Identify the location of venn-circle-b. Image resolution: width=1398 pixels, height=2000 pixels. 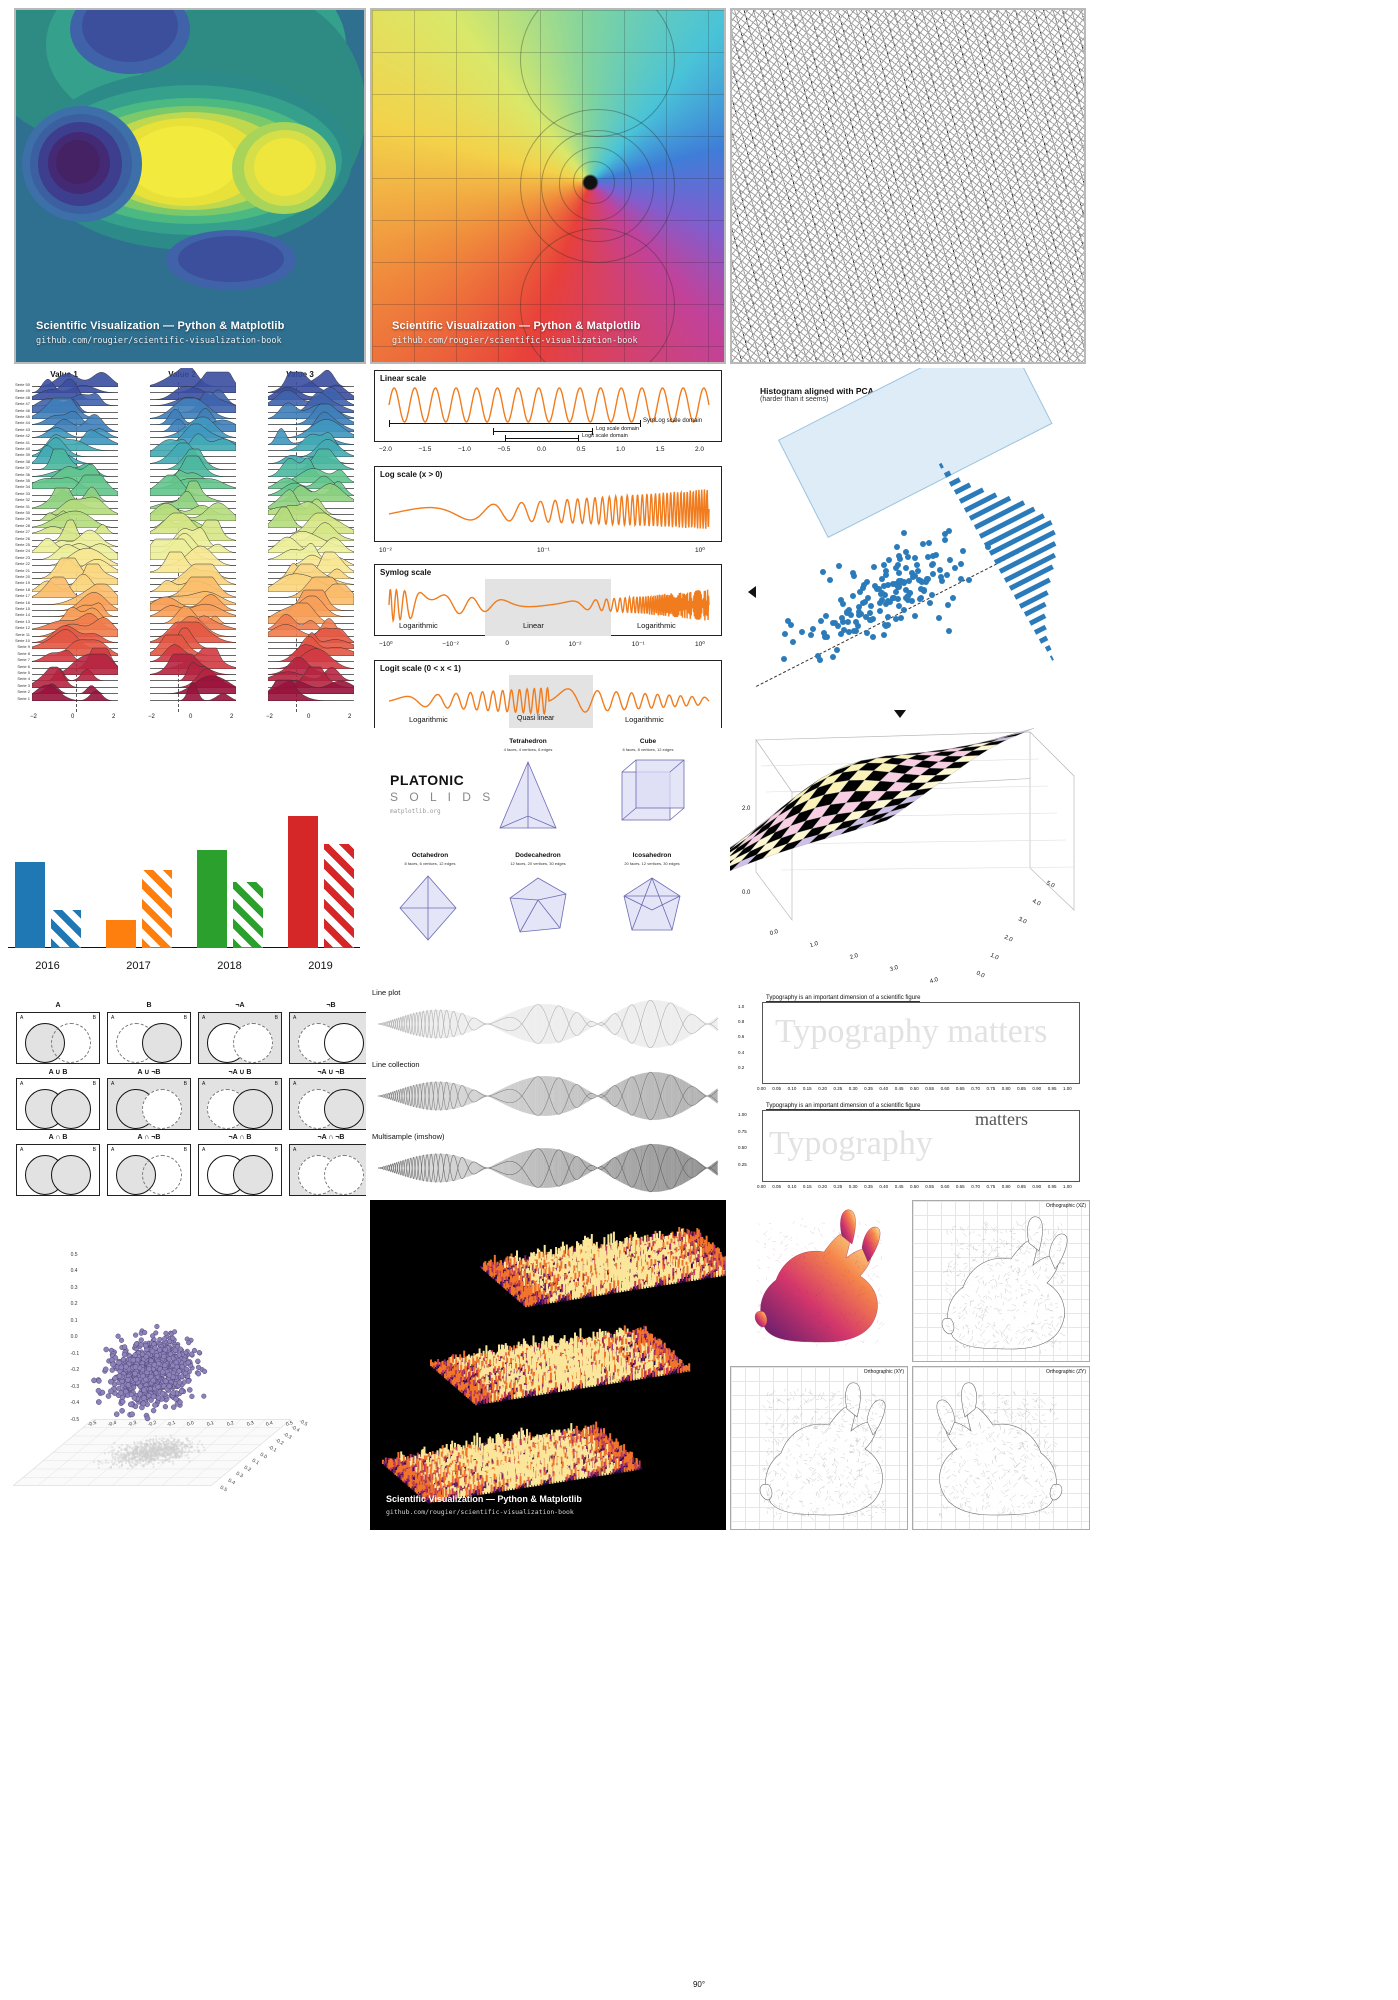
(162, 1175).